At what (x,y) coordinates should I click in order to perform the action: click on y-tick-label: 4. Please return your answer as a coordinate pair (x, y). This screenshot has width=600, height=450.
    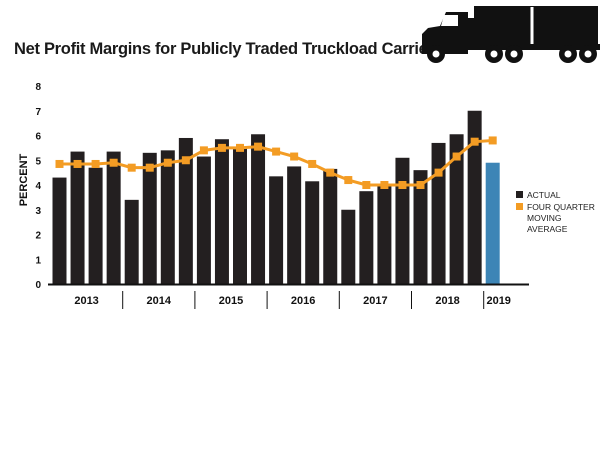
    Looking at the image, I should click on (38, 186).